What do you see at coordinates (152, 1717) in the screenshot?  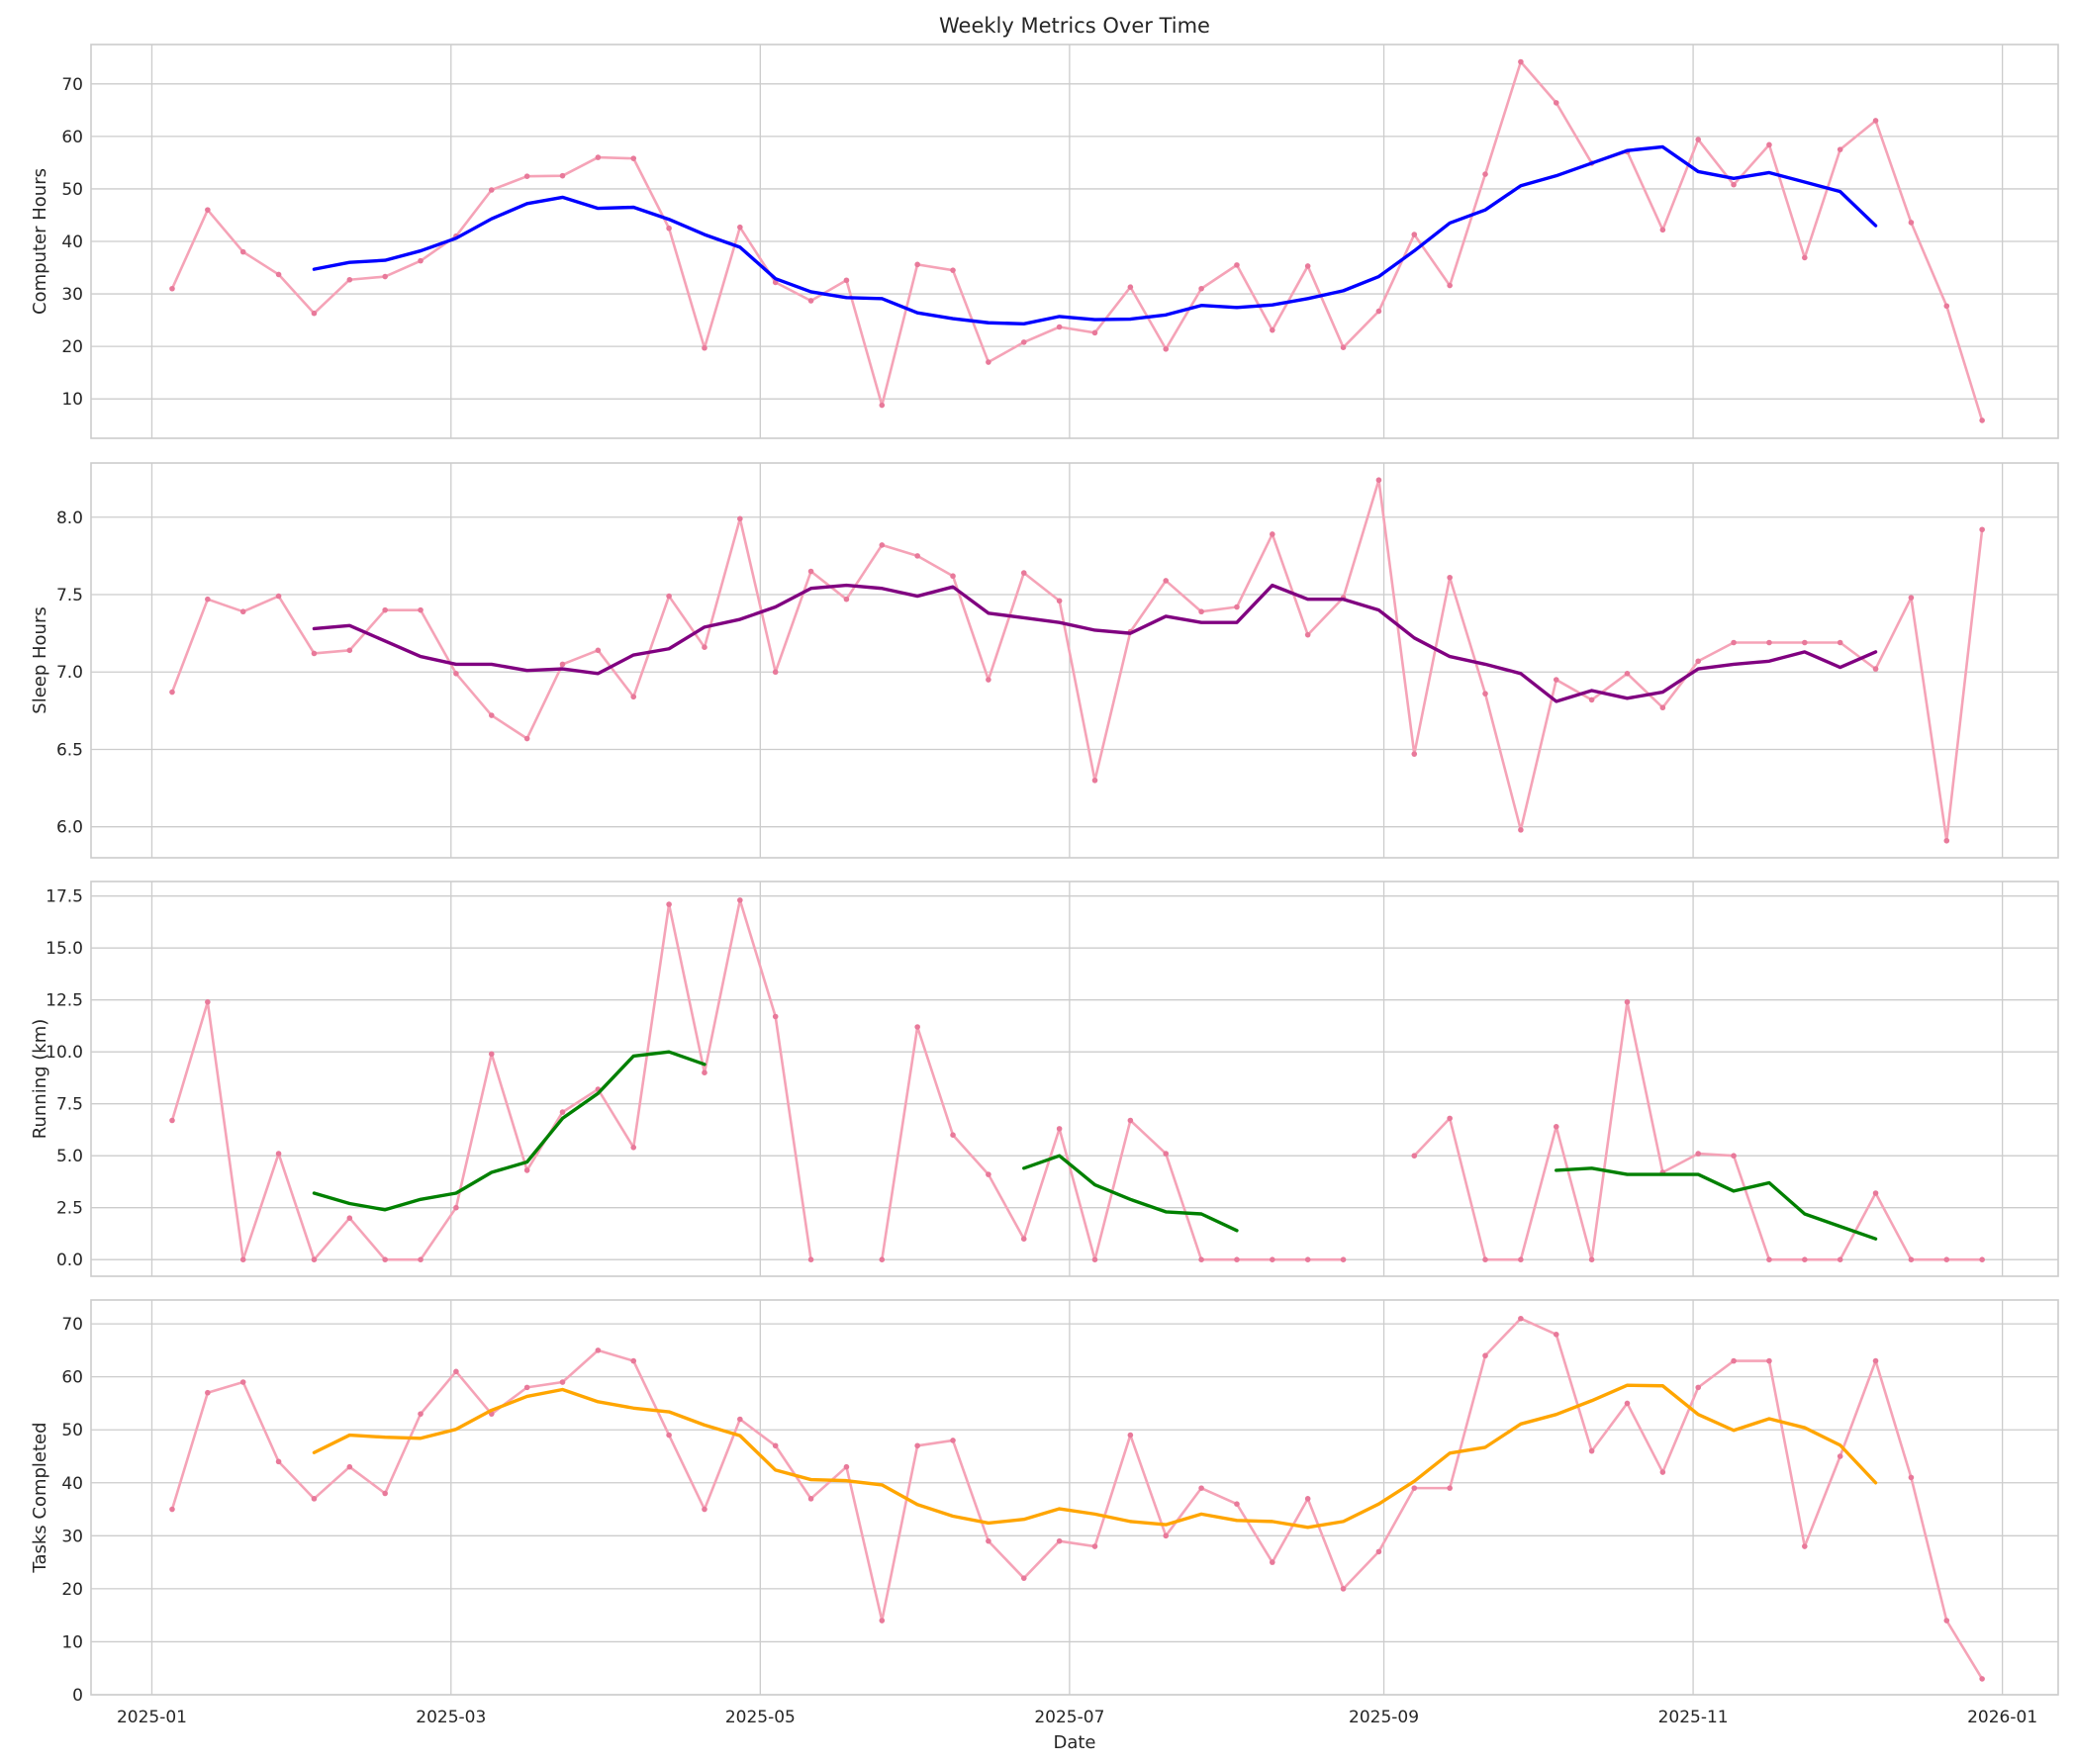 I see `x-tick-label: 2025-01` at bounding box center [152, 1717].